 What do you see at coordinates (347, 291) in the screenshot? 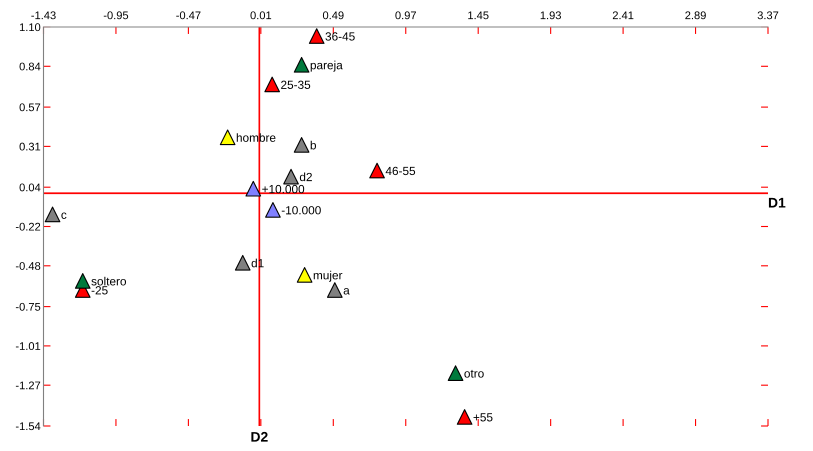
I see `annotation: a` at bounding box center [347, 291].